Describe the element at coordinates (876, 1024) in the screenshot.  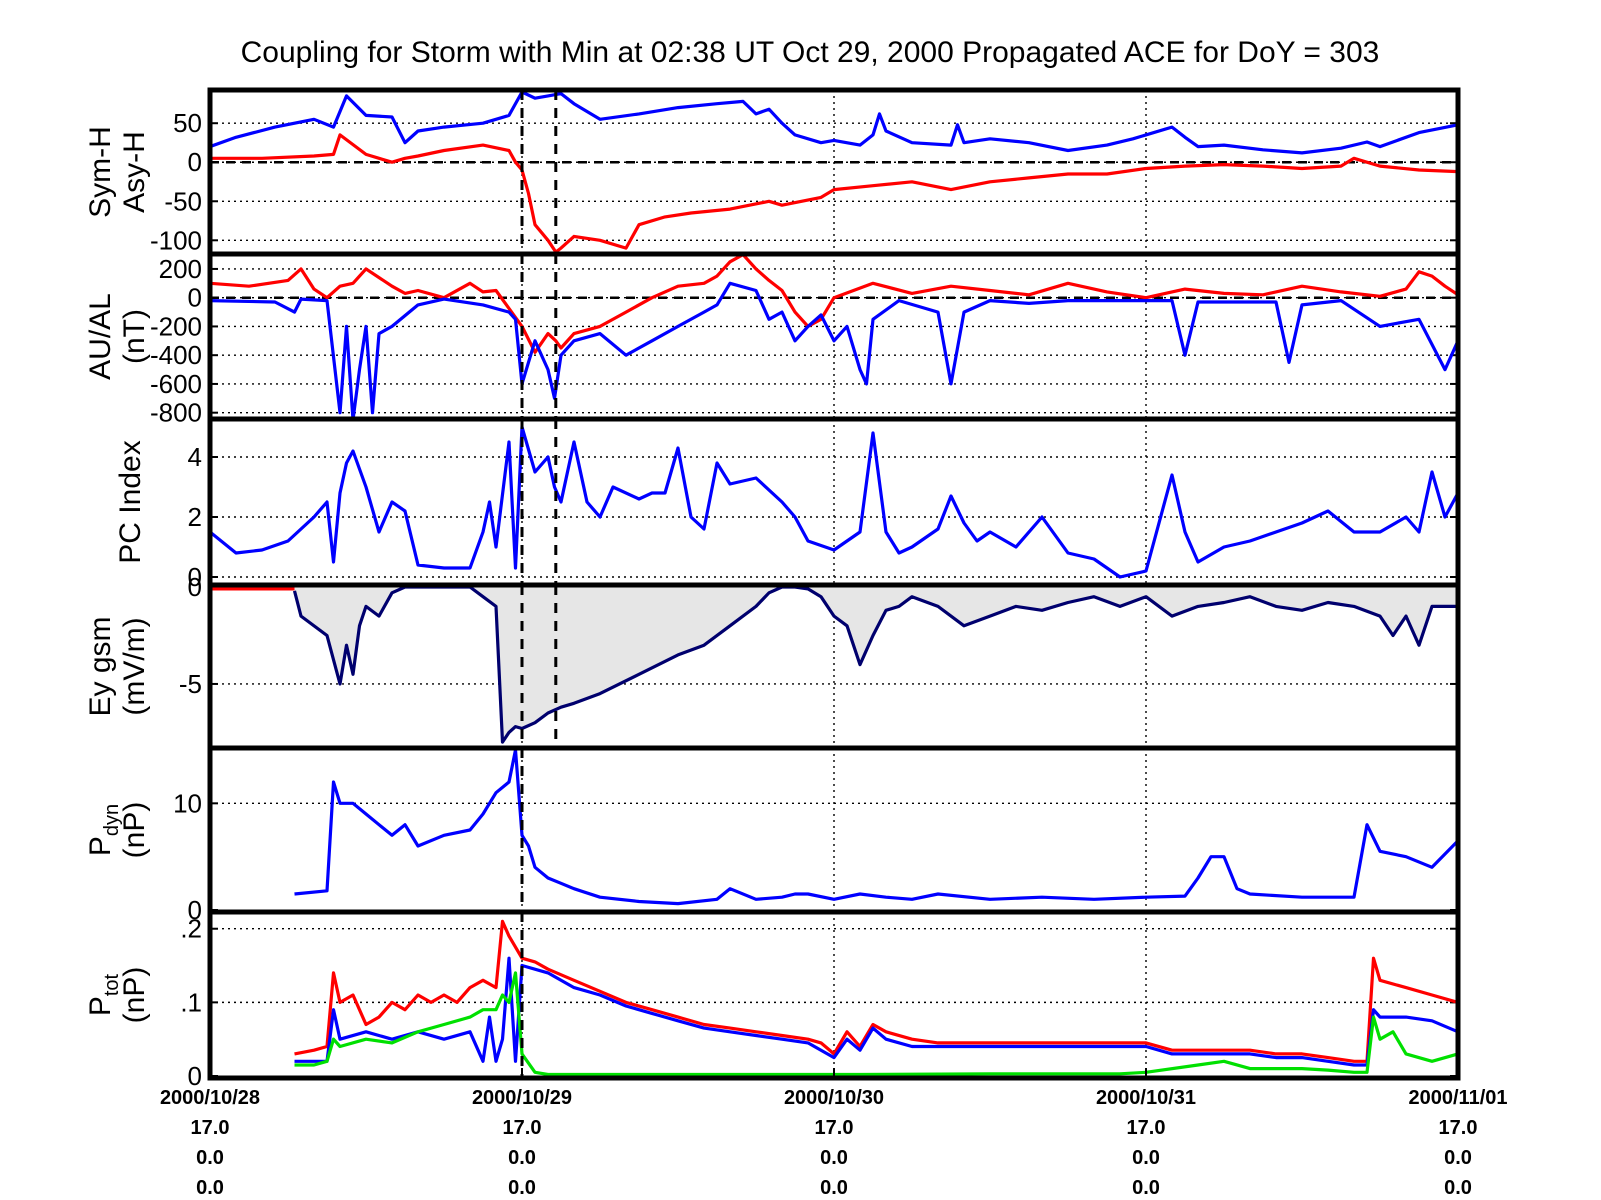
I see `series-line-green` at that location.